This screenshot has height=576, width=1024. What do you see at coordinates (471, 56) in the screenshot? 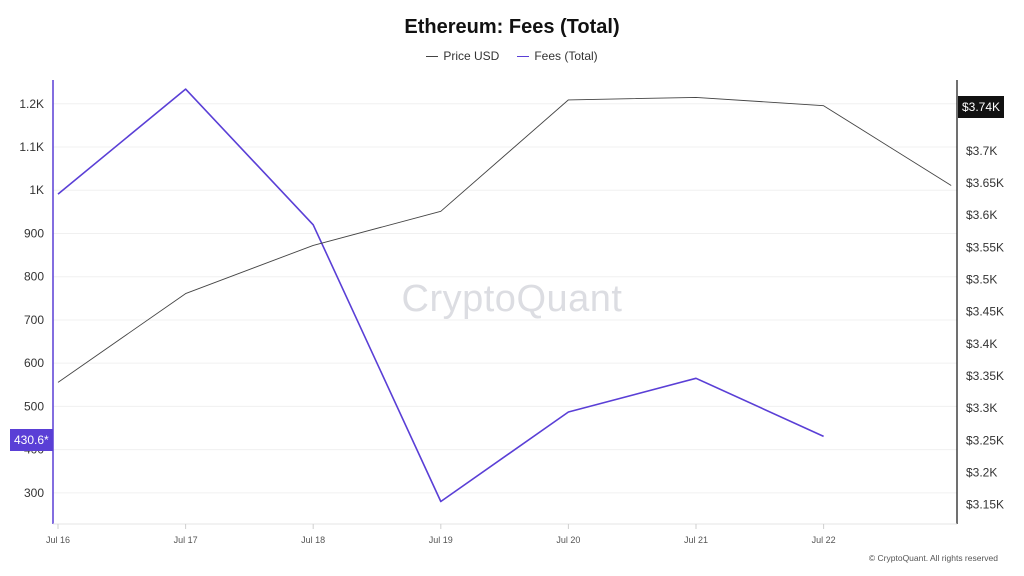
I see `legend-label-price: Price USD` at bounding box center [471, 56].